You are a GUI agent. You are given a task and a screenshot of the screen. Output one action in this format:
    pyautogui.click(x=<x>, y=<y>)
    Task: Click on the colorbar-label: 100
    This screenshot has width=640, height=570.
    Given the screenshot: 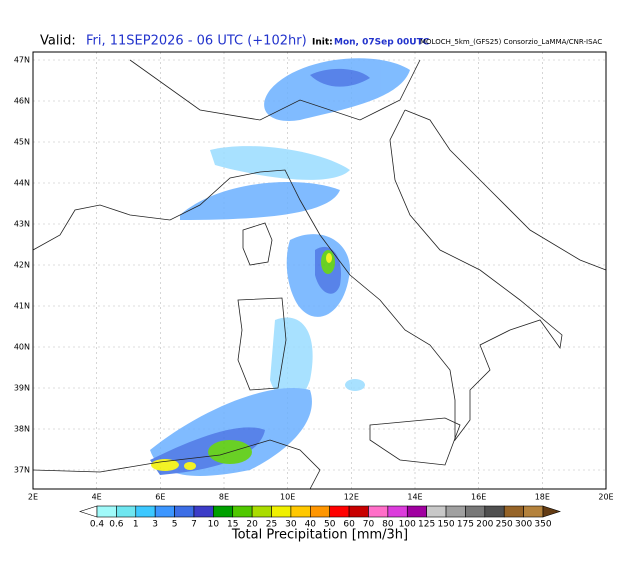 What is the action you would take?
    pyautogui.click(x=407, y=525)
    